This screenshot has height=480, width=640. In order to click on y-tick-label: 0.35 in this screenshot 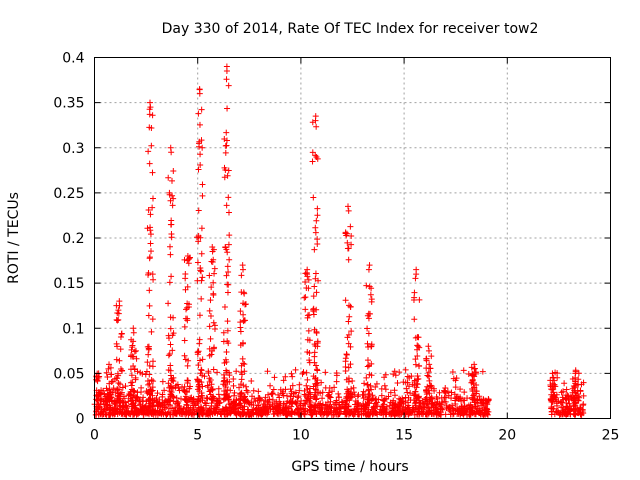, I will do `click(68, 104)`.